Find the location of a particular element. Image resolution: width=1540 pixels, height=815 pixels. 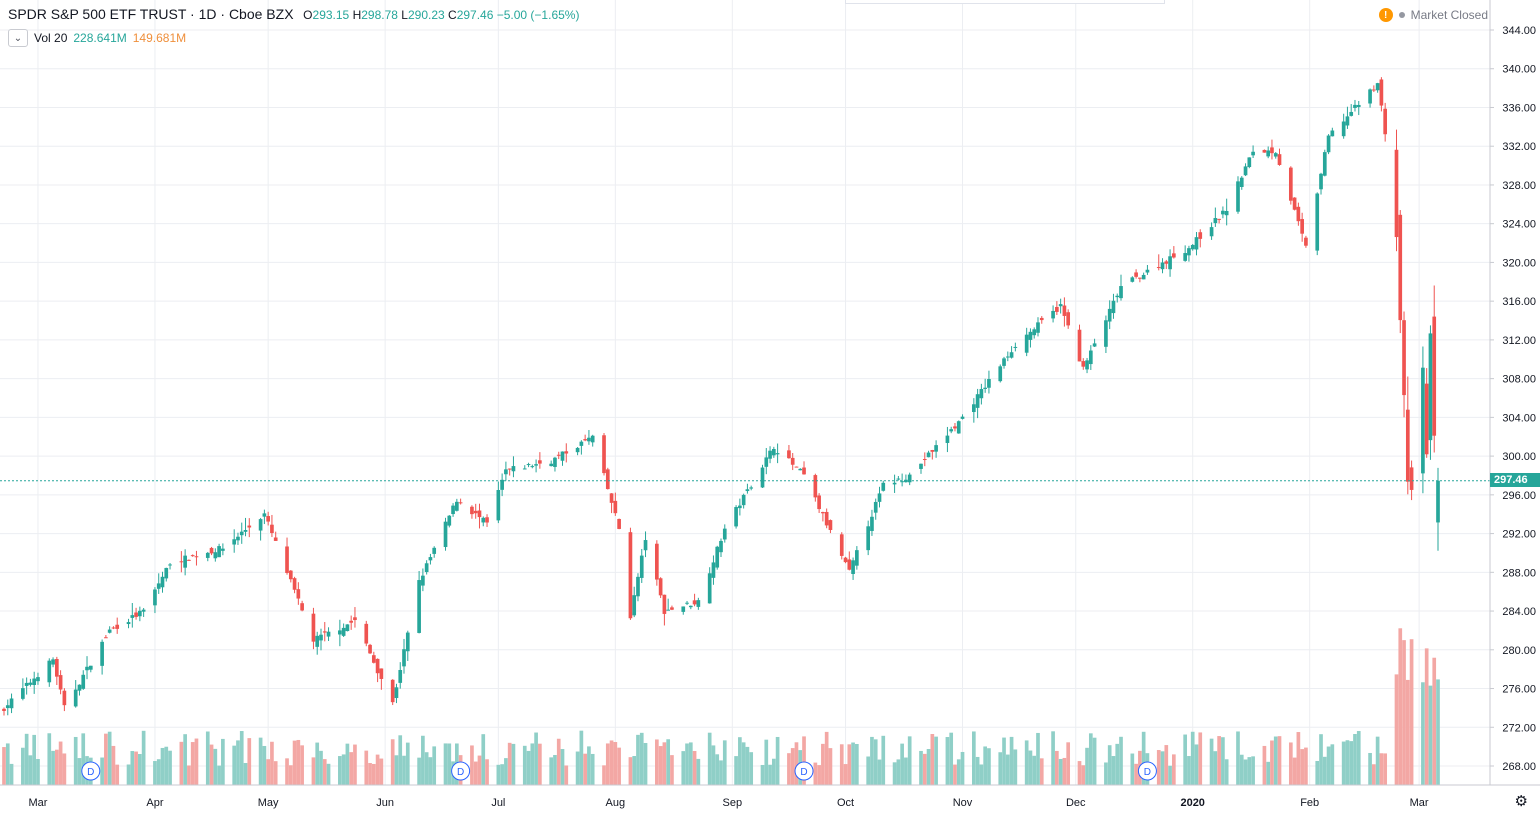

price-tick-label: 316.00 is located at coordinates (1519, 302).